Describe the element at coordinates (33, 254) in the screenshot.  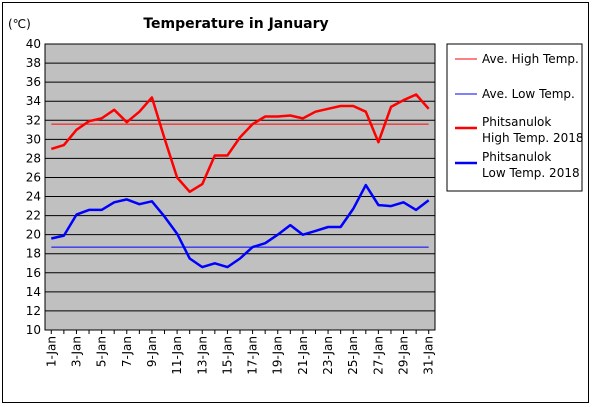
I see `y-tick-label: 18` at that location.